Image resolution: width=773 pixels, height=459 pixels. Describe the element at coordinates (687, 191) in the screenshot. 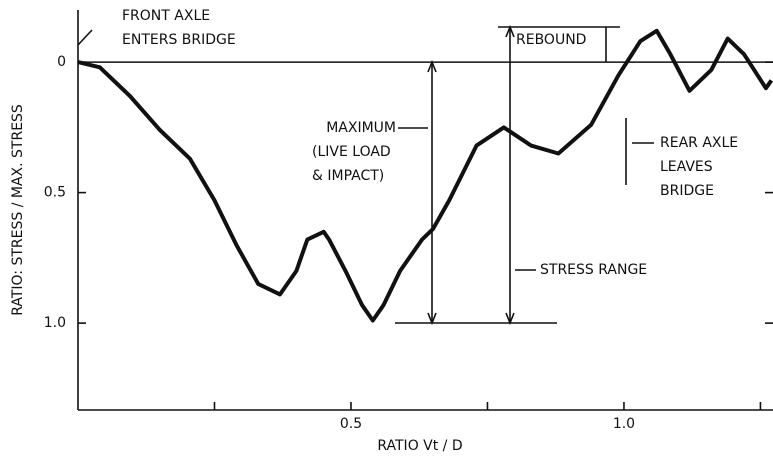

I see `annotation: BRIDGE` at that location.